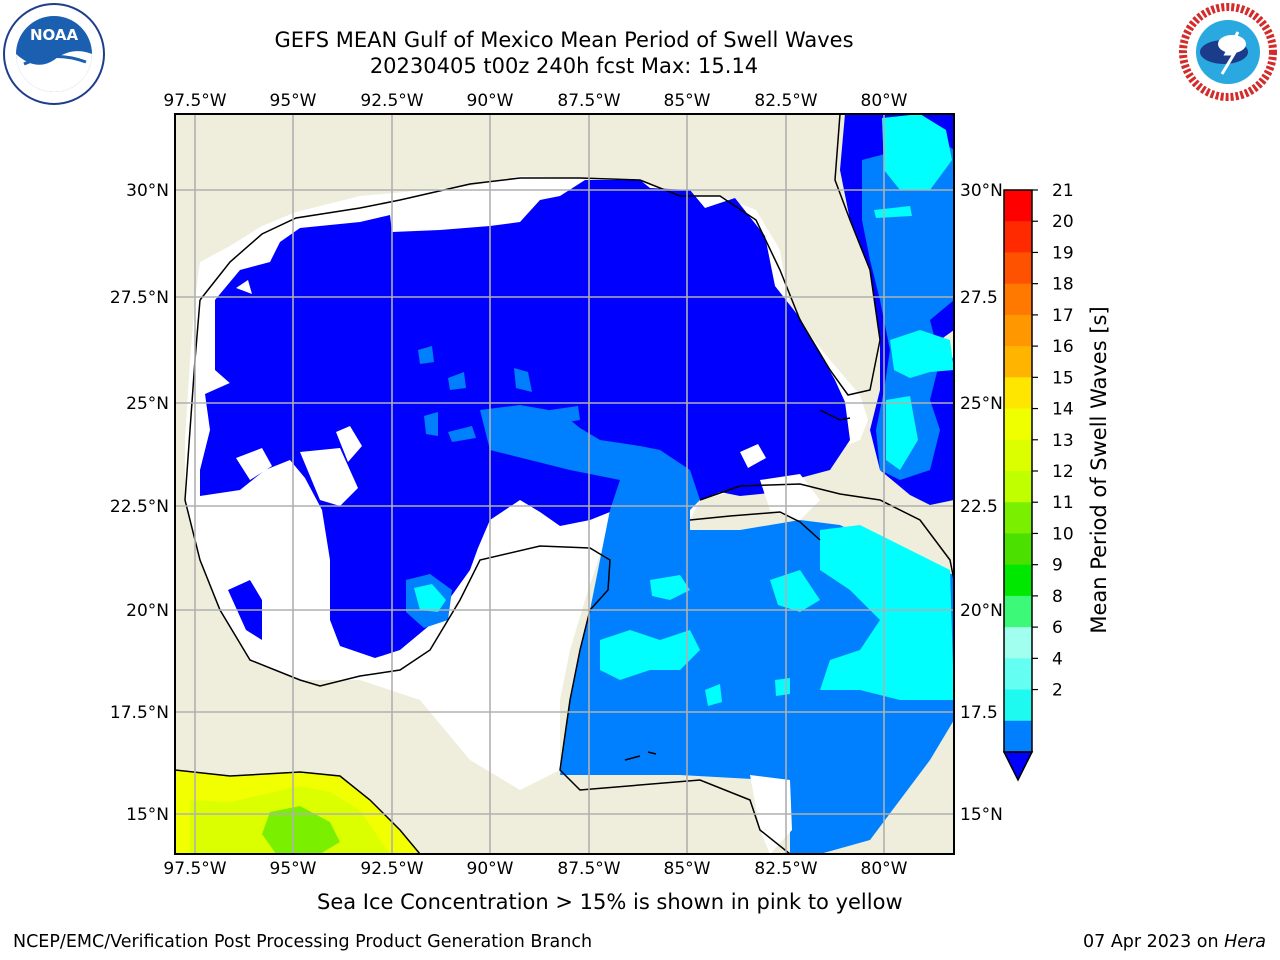  I want to click on colorbar-tick-label: 19, so click(1063, 253).